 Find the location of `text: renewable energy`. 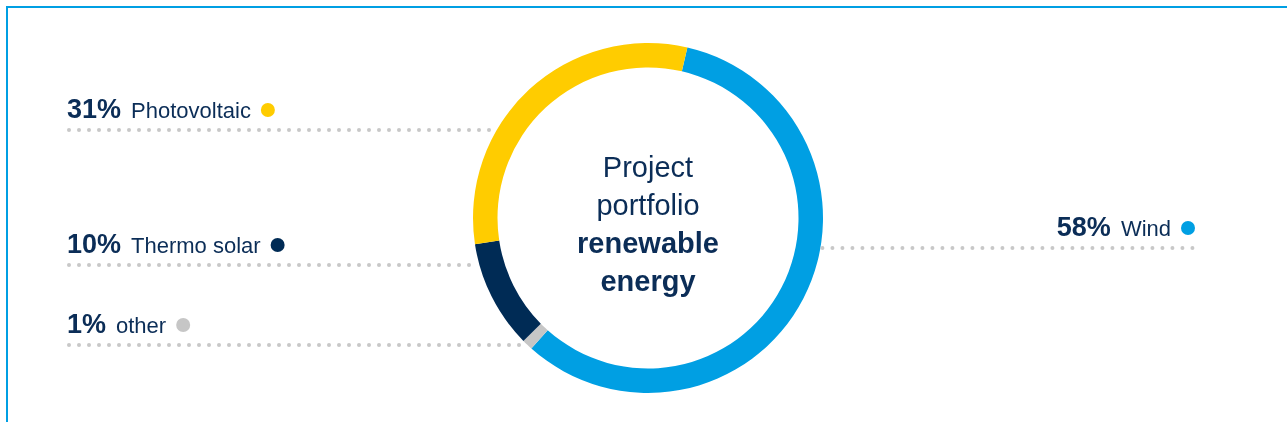

text: renewable energy is located at coordinates (648, 262).